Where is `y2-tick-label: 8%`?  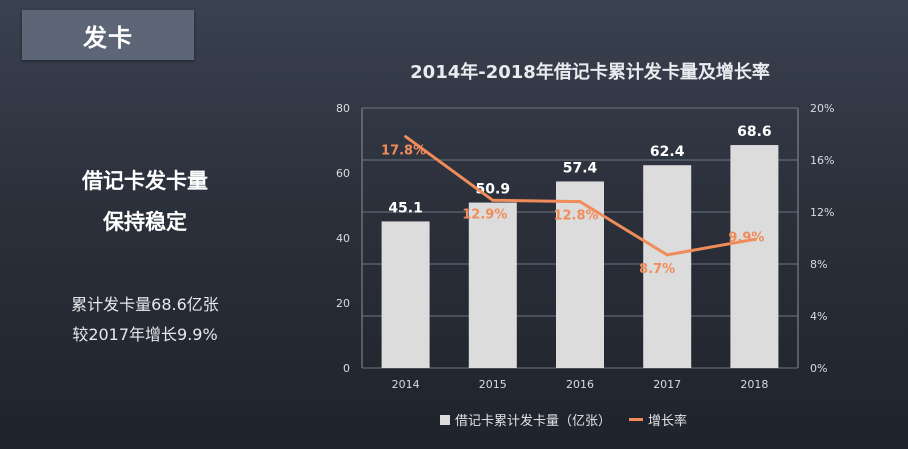 y2-tick-label: 8% is located at coordinates (818, 264).